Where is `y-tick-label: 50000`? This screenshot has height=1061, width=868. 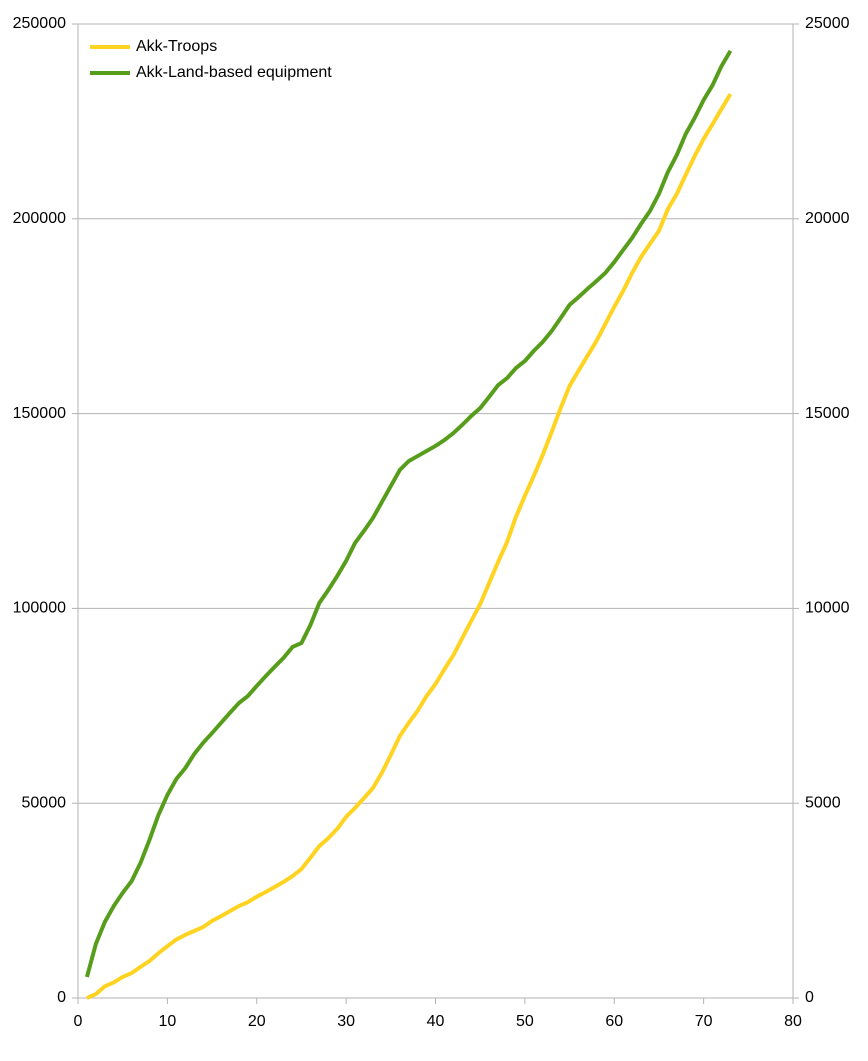 y-tick-label: 50000 is located at coordinates (44, 802).